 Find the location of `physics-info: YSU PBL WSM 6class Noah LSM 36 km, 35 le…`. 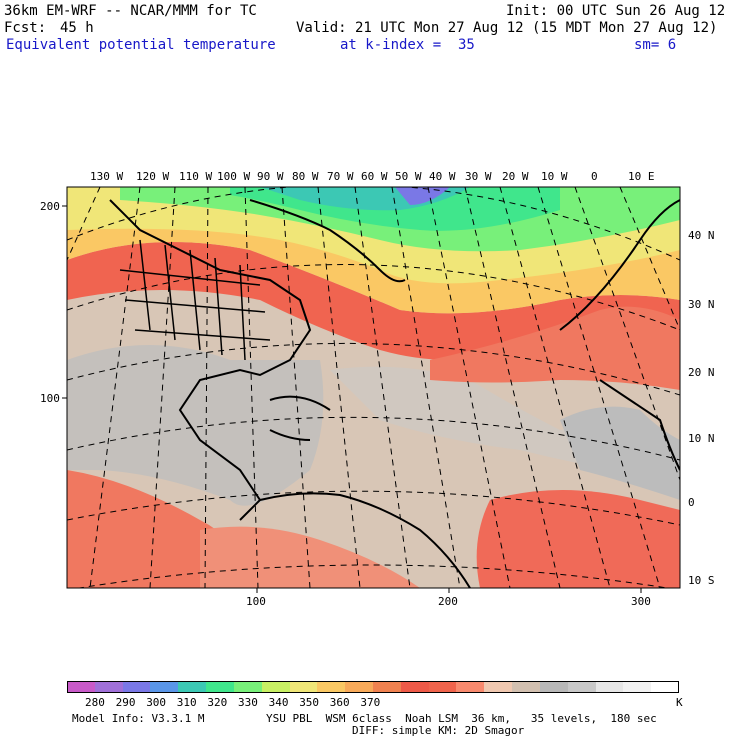

physics-info: YSU PBL WSM 6class Noah LSM 36 km, 35 le… is located at coordinates (461, 718).